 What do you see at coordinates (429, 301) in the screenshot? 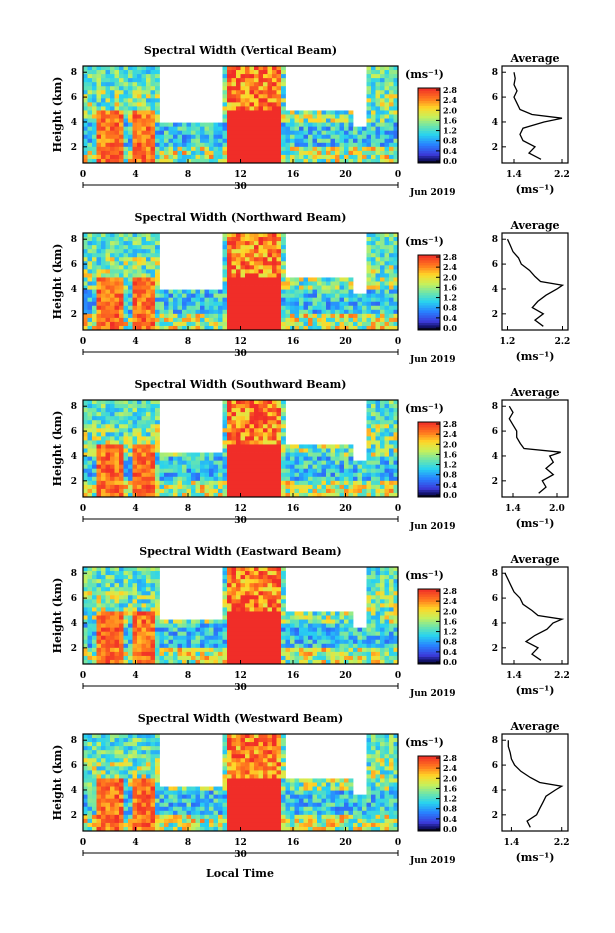
I see `colorbar-segment` at bounding box center [429, 301].